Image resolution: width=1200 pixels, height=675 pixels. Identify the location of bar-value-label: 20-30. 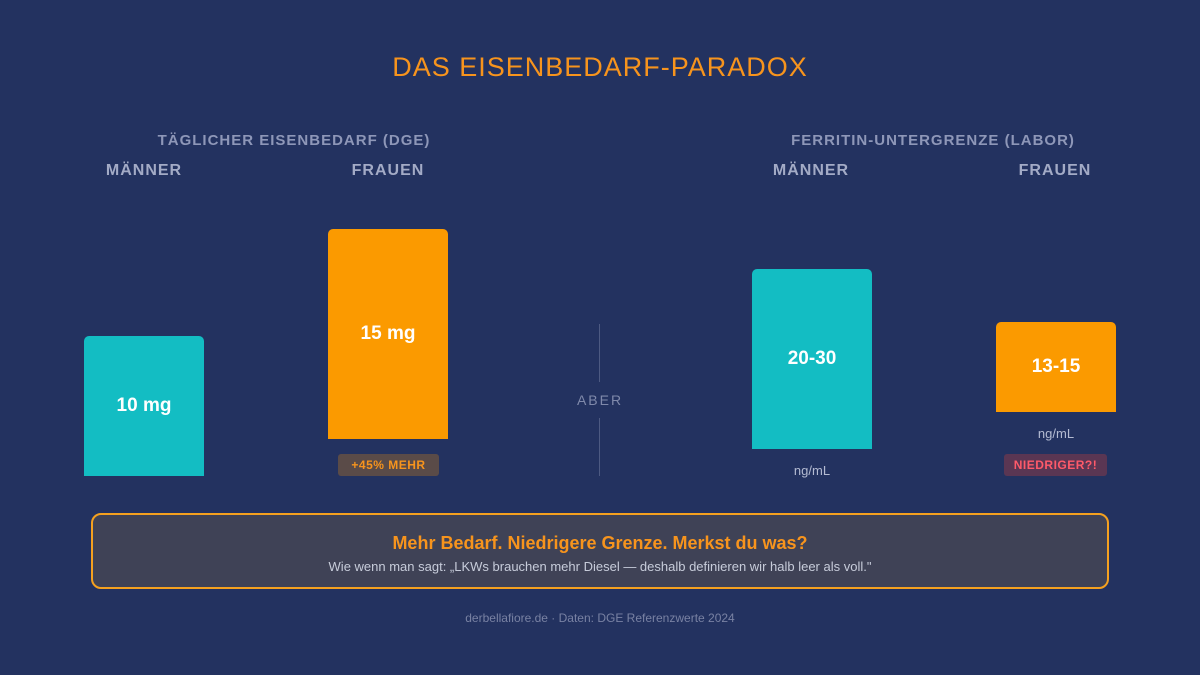
(812, 358).